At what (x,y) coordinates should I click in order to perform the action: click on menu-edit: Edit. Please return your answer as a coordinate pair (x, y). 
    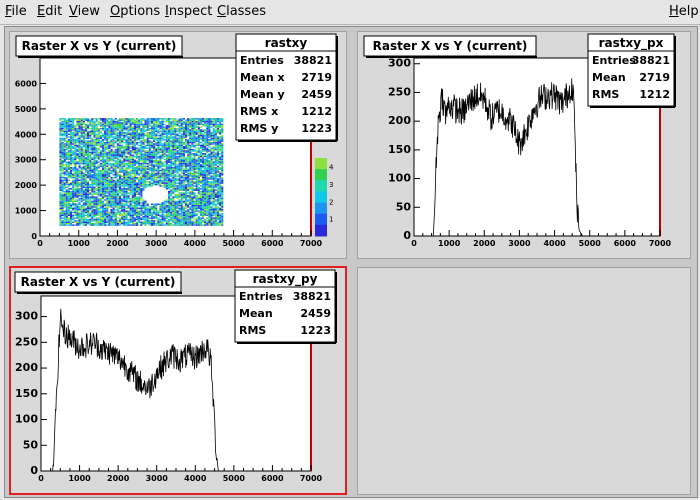
    Looking at the image, I should click on (49, 11).